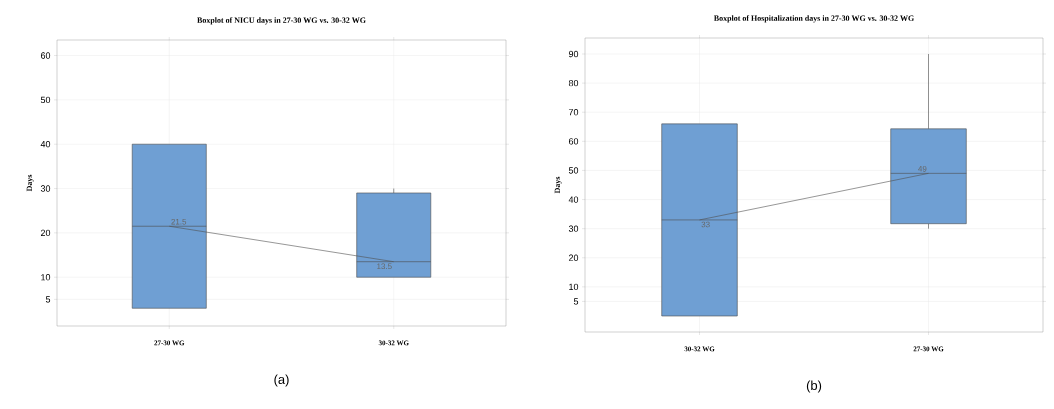 This screenshot has height=409, width=1054. Describe the element at coordinates (281, 380) in the screenshot. I see `text: (a)` at that location.